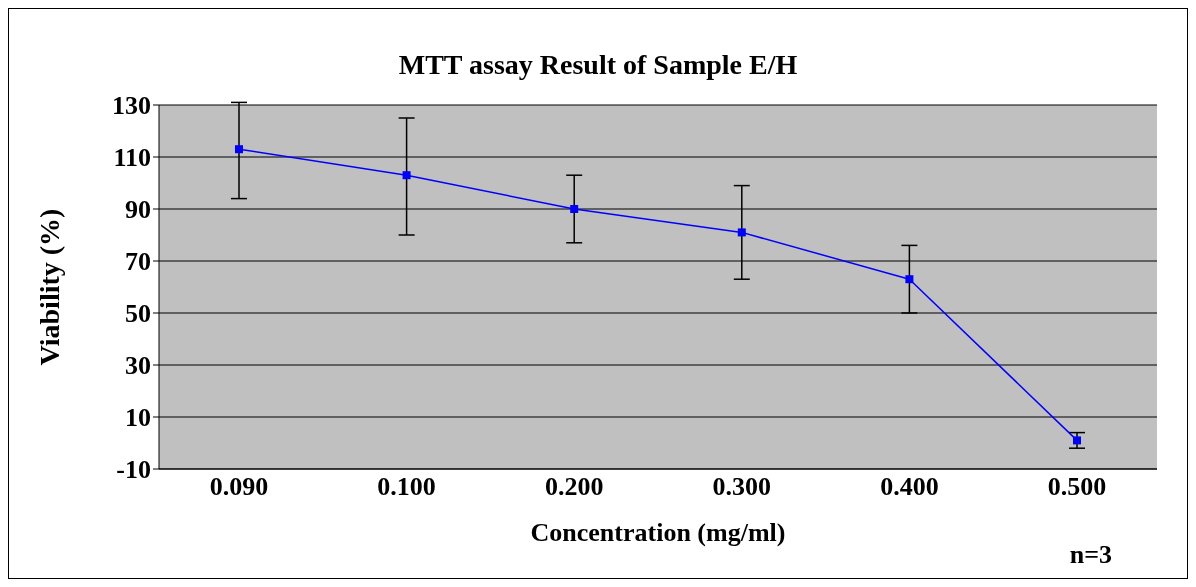 The height and width of the screenshot is (587, 1196). What do you see at coordinates (742, 487) in the screenshot?
I see `x-tick-label: 0.300` at bounding box center [742, 487].